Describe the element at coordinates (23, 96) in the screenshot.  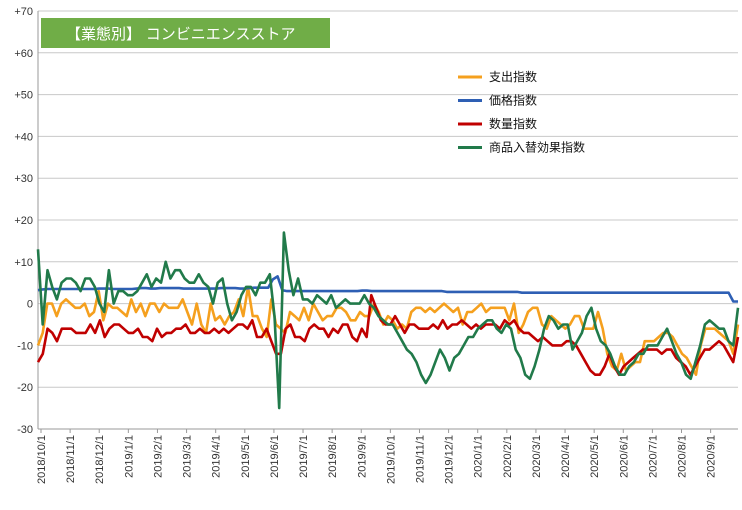
I see `y-tick-label: +50` at that location.